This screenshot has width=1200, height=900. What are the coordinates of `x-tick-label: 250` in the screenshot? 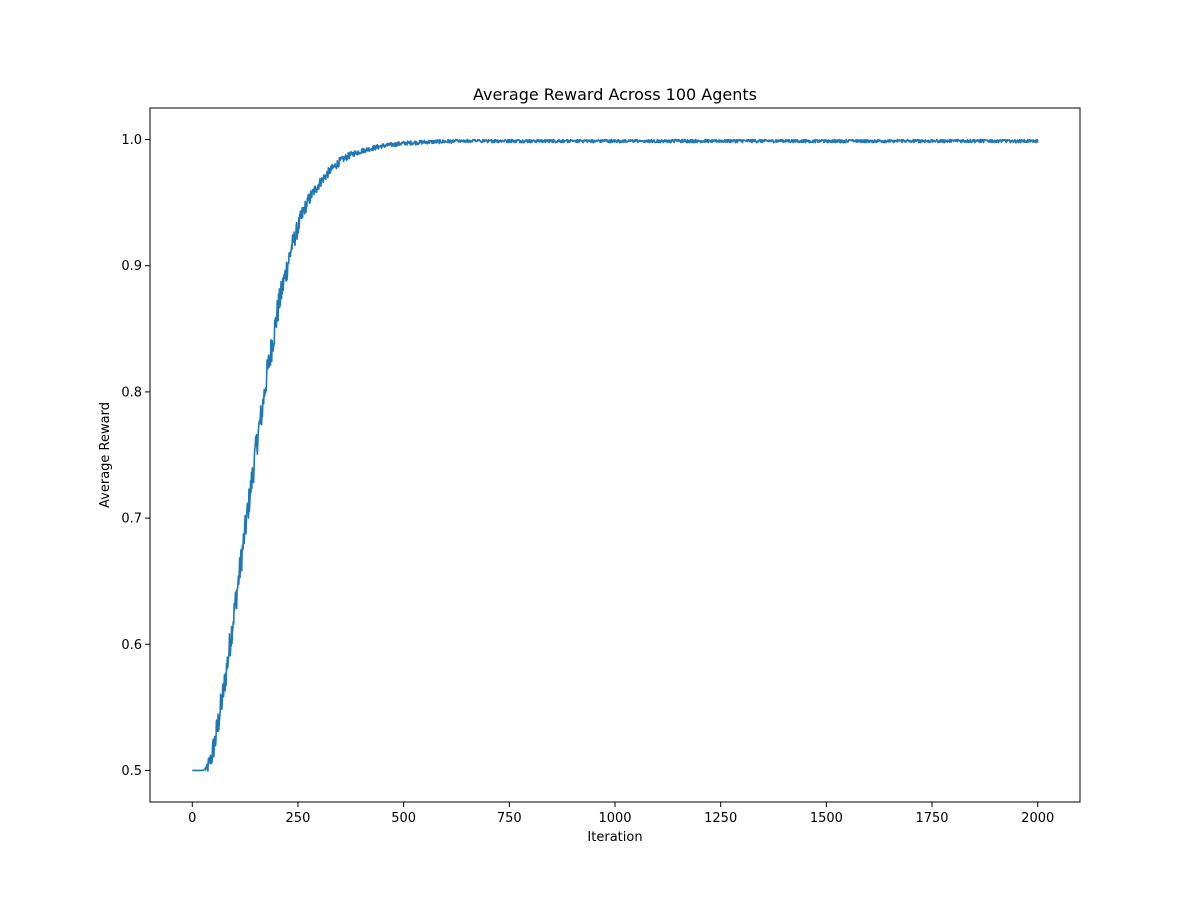 It's located at (298, 818).